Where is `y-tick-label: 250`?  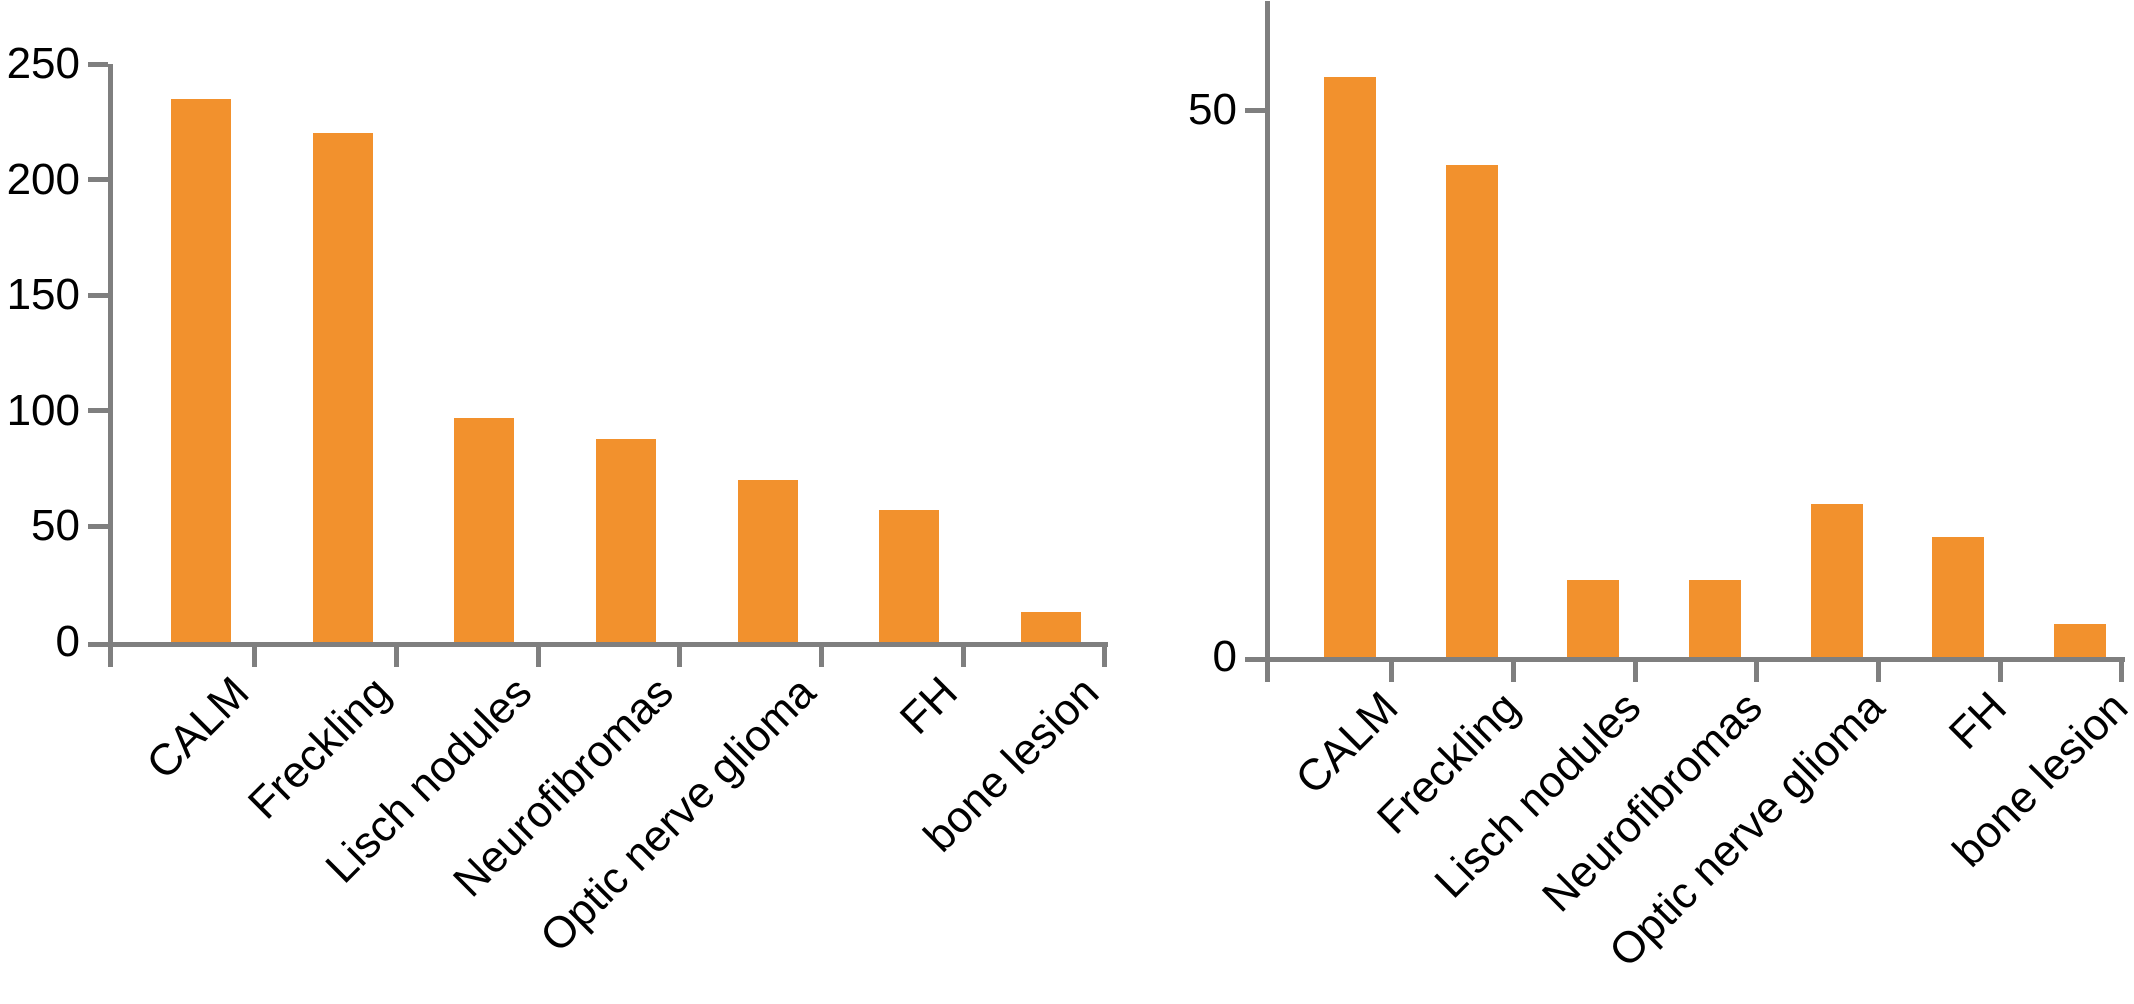 y-tick-label: 250 is located at coordinates (43, 63).